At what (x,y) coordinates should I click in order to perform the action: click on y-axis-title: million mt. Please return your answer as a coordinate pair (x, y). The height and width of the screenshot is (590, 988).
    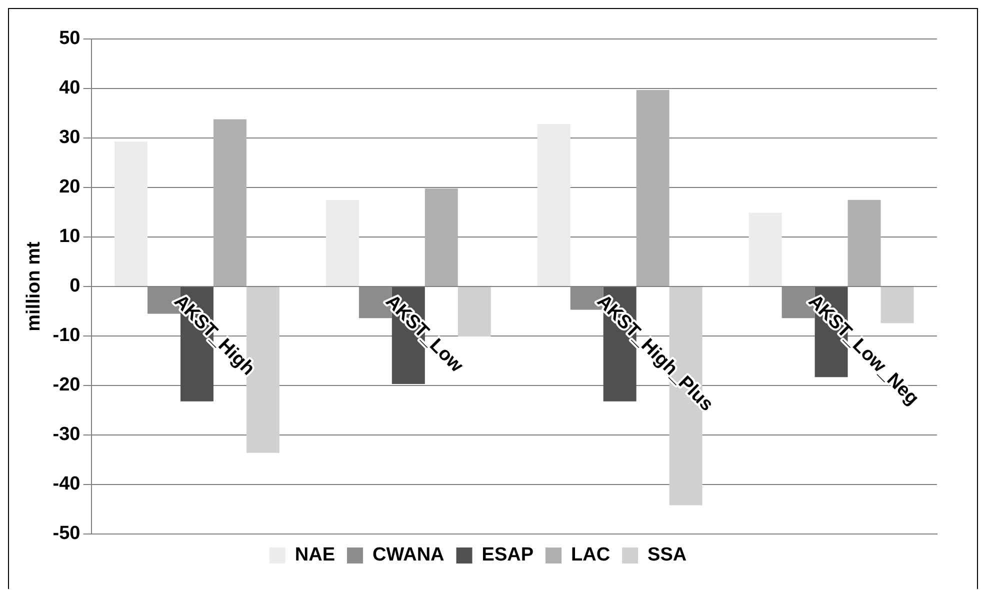
    Looking at the image, I should click on (34, 286).